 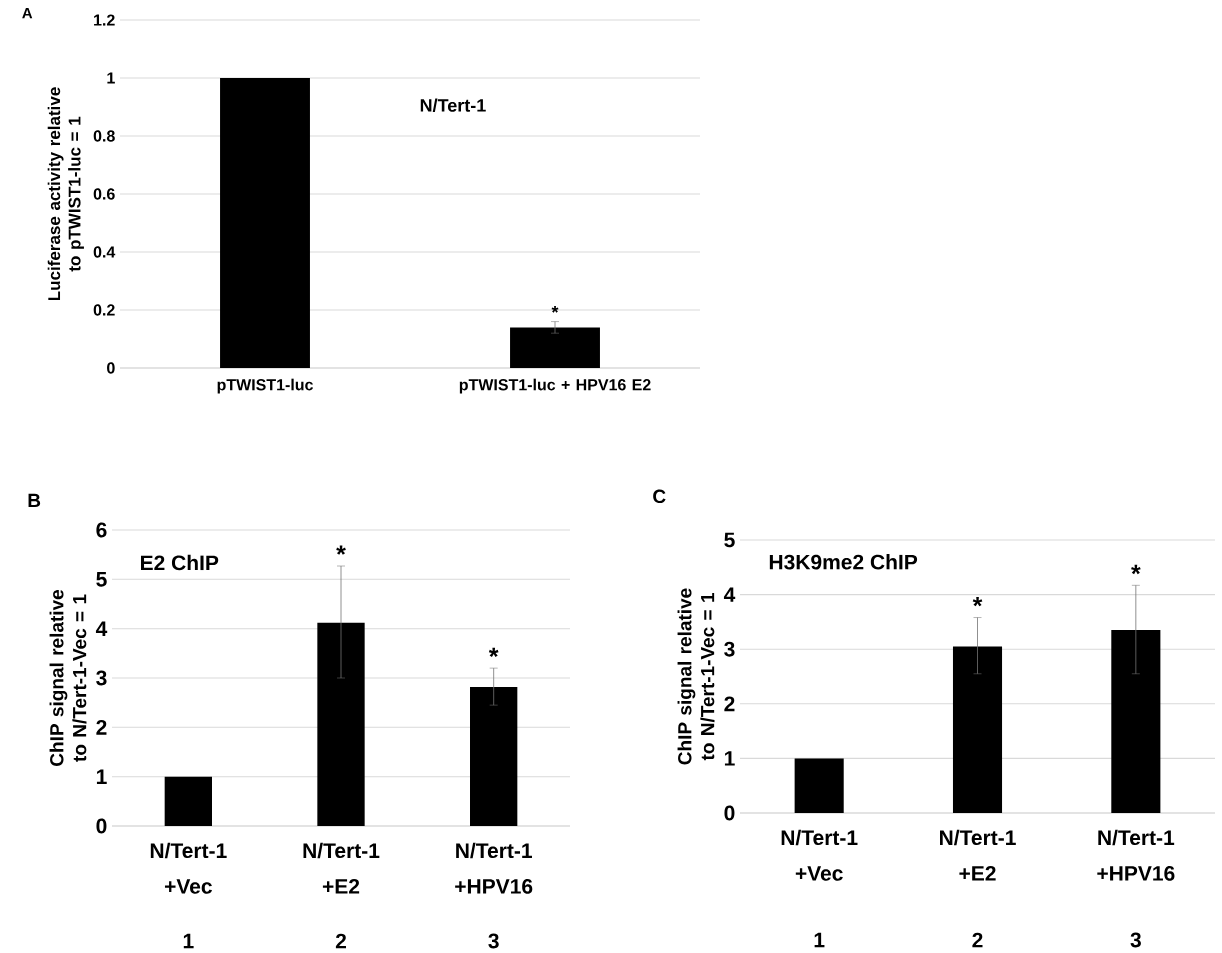 I want to click on y-tick-label: 6, so click(x=101, y=530).